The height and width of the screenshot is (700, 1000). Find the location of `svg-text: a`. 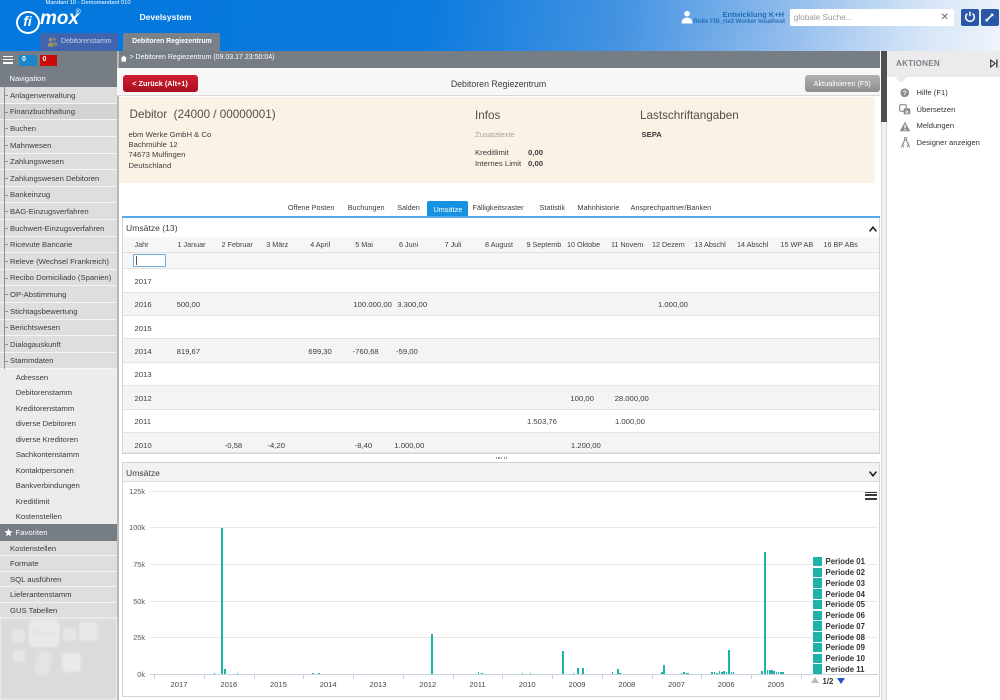

svg-text: a is located at coordinates (907, 112).